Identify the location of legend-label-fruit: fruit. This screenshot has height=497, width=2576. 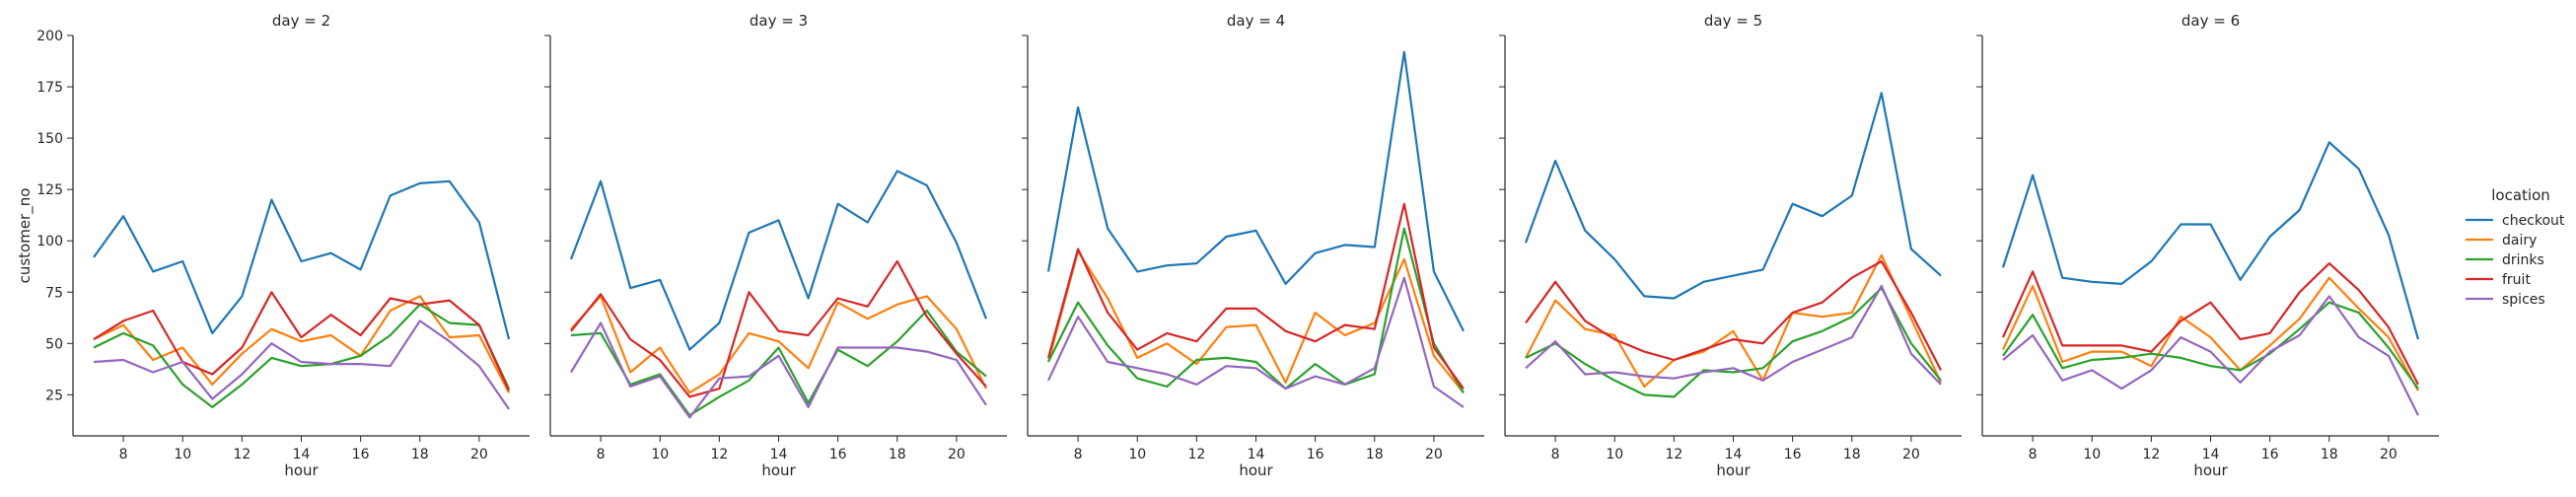
(2516, 280).